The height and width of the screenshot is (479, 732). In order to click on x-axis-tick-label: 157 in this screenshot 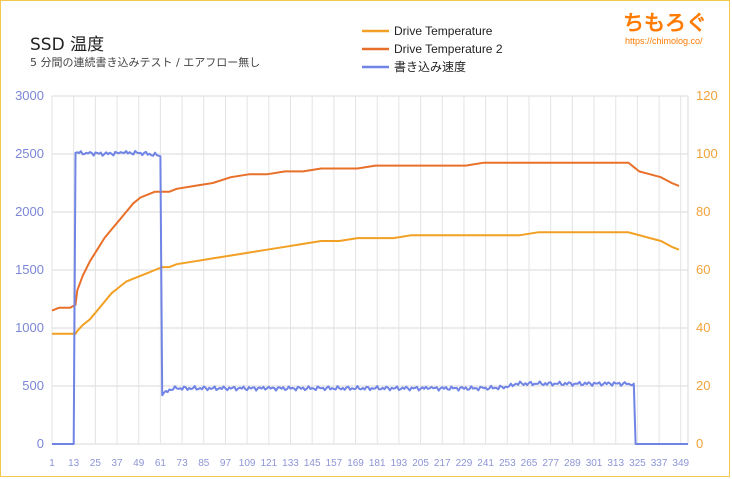, I will do `click(334, 463)`.